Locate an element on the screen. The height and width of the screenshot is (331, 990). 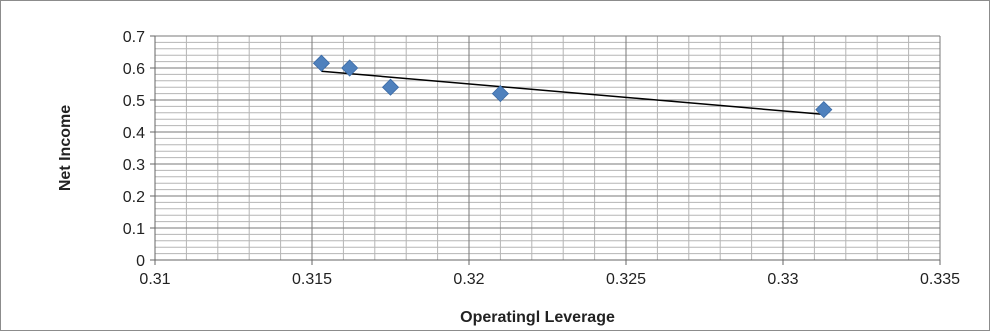
trendline is located at coordinates (572, 93).